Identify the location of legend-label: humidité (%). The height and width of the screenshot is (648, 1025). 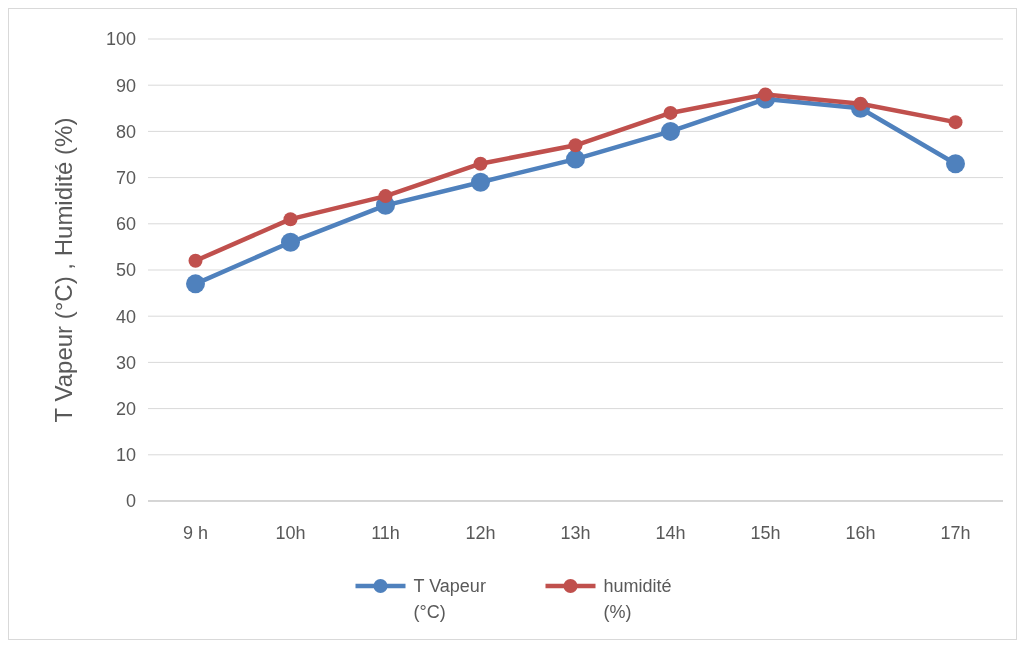
(637, 599).